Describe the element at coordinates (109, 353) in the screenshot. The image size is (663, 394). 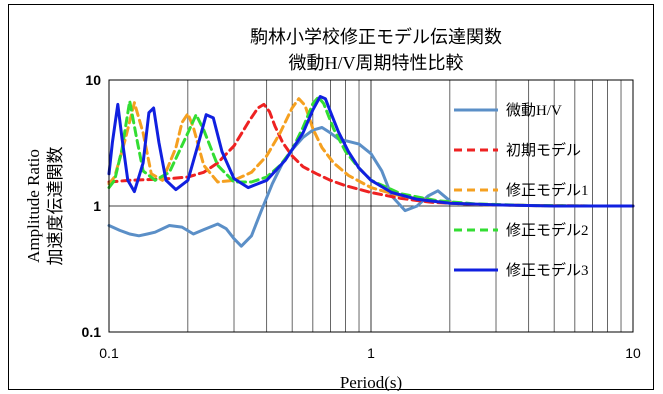
I see `x-tick-label: 0.1` at that location.